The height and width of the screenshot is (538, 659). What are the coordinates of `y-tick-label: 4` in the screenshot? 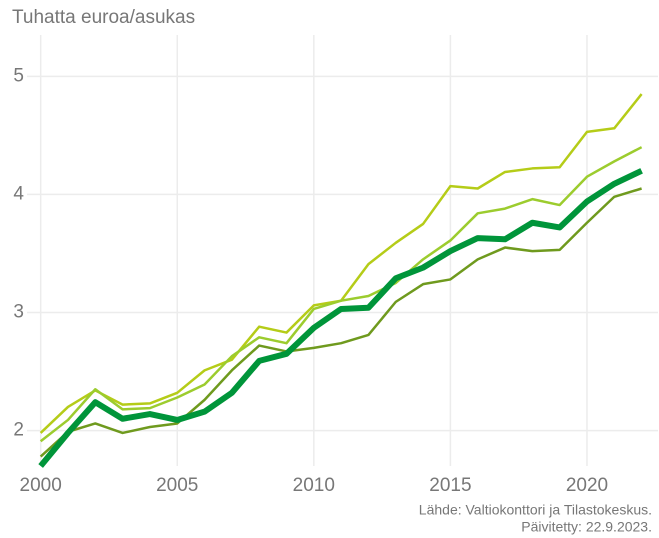 It's located at (18, 193).